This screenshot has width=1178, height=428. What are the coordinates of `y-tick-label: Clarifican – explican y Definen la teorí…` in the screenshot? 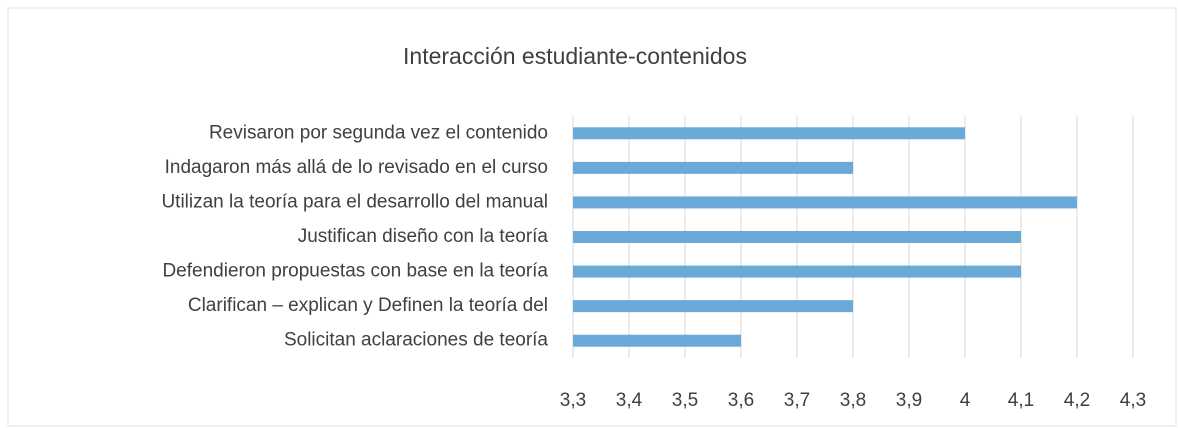 It's located at (368, 305).